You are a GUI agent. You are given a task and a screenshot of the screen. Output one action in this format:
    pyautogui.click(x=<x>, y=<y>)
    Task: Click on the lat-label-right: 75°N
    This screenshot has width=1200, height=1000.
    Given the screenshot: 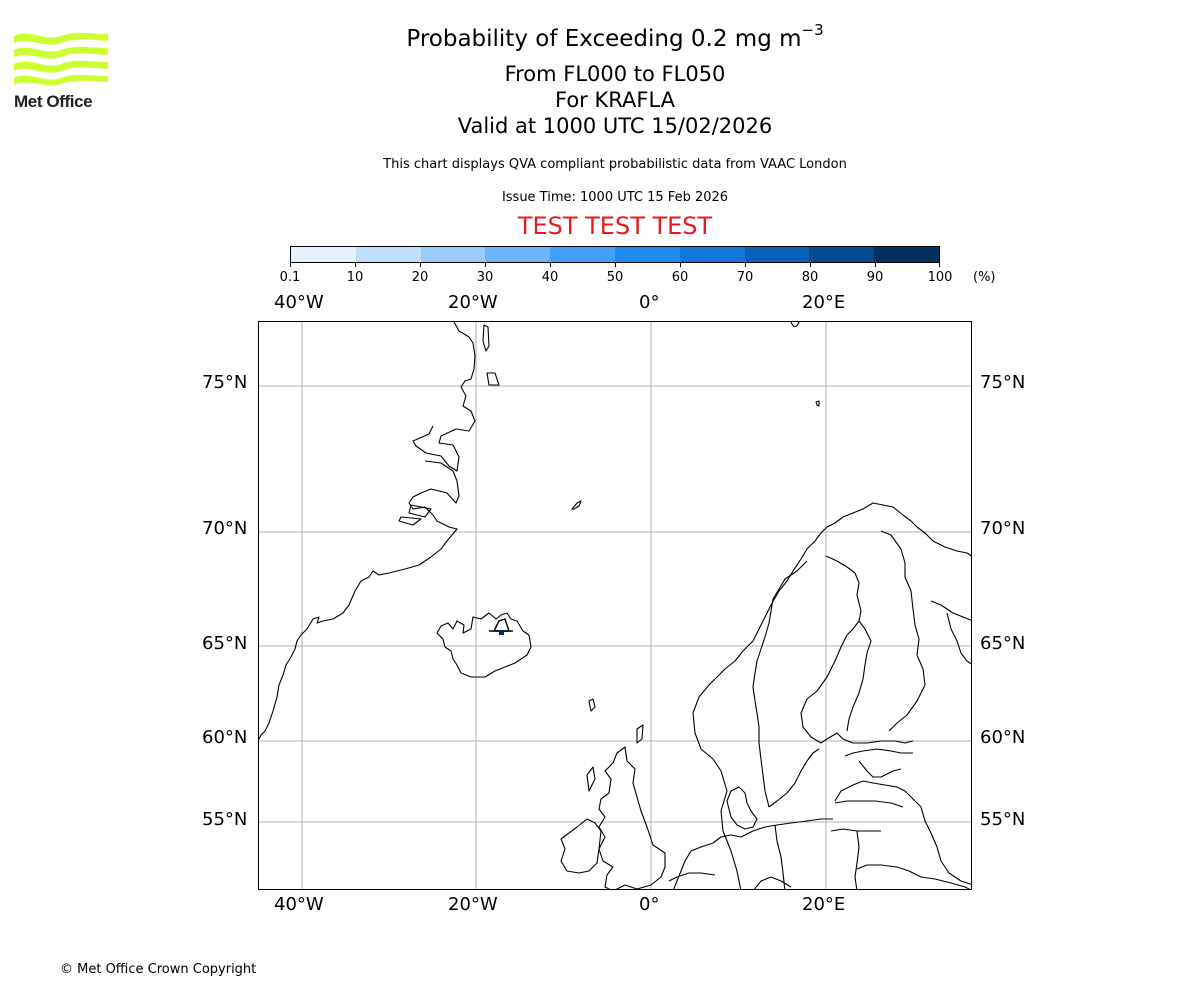 What is the action you would take?
    pyautogui.click(x=1003, y=382)
    